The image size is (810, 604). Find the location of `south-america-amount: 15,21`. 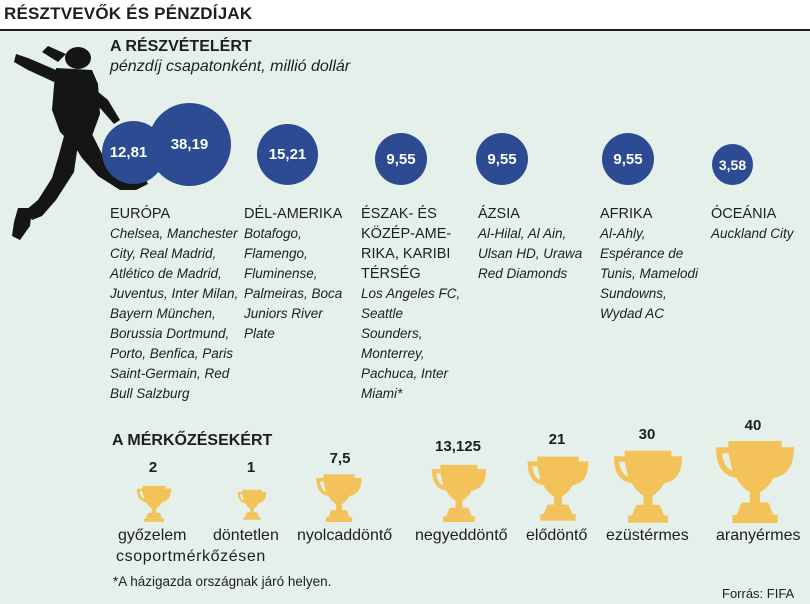

south-america-amount: 15,21 is located at coordinates (287, 154).